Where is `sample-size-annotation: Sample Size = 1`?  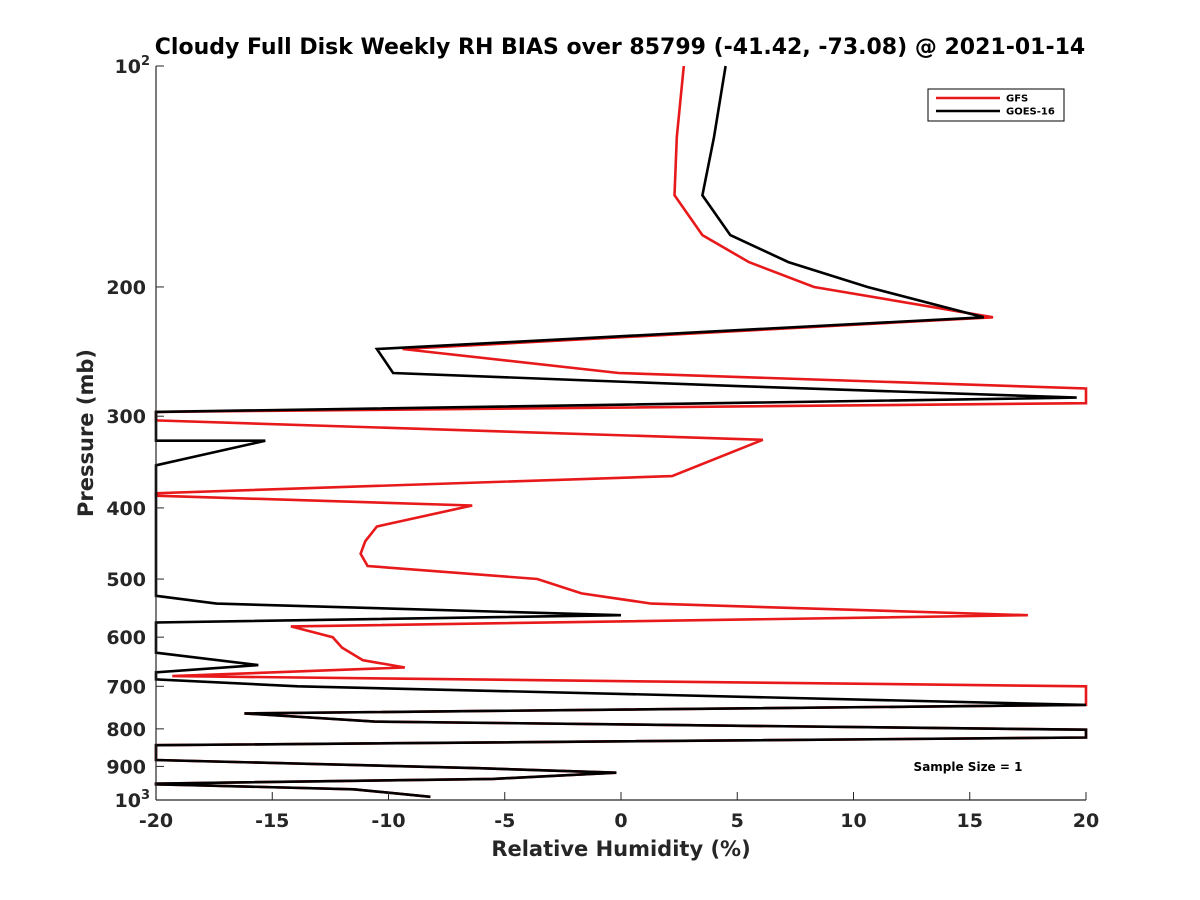
sample-size-annotation: Sample Size = 1 is located at coordinates (968, 767).